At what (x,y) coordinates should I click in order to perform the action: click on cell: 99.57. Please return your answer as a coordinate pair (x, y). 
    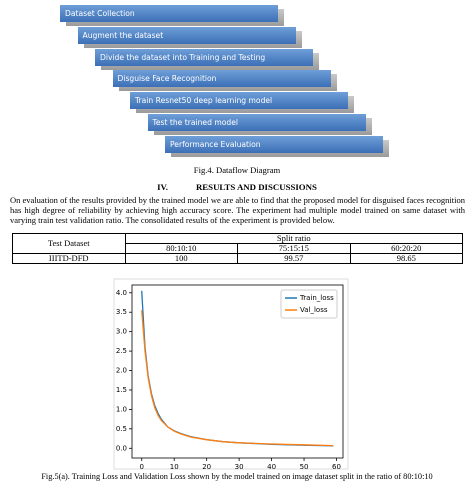
    Looking at the image, I should click on (294, 258).